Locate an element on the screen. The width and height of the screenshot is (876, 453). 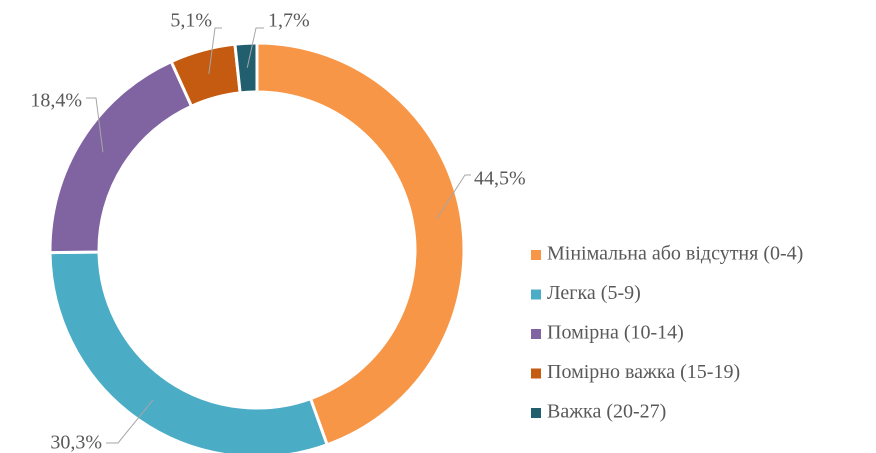
data-label: 30,3% is located at coordinates (76, 442).